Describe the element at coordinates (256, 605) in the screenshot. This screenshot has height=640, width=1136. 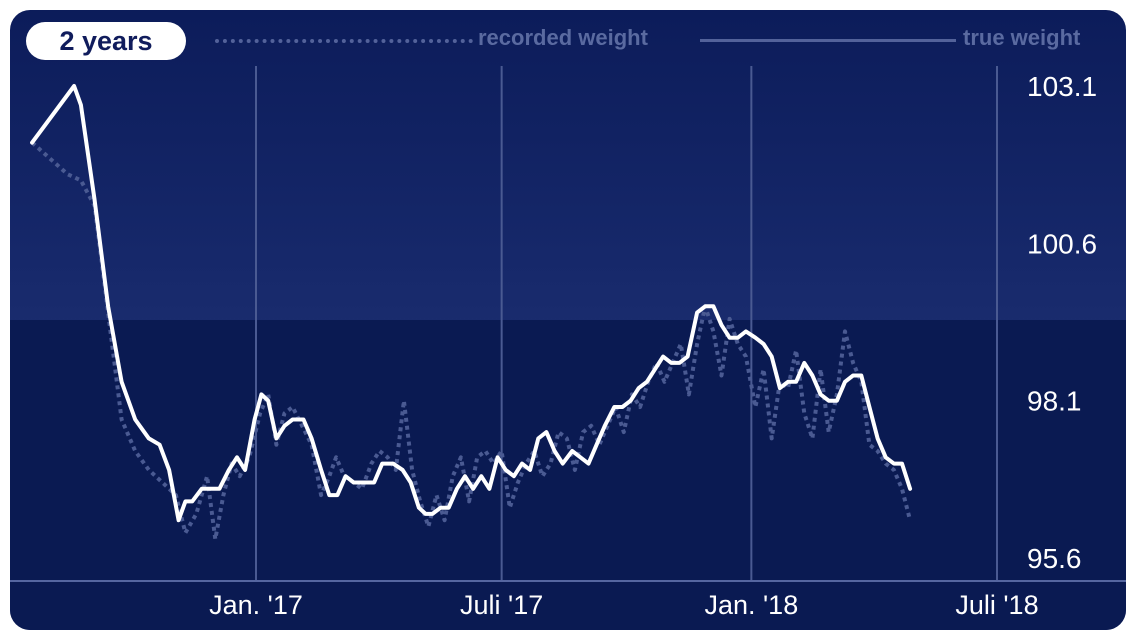
I see `x-tick-label: Jan. '17` at that location.